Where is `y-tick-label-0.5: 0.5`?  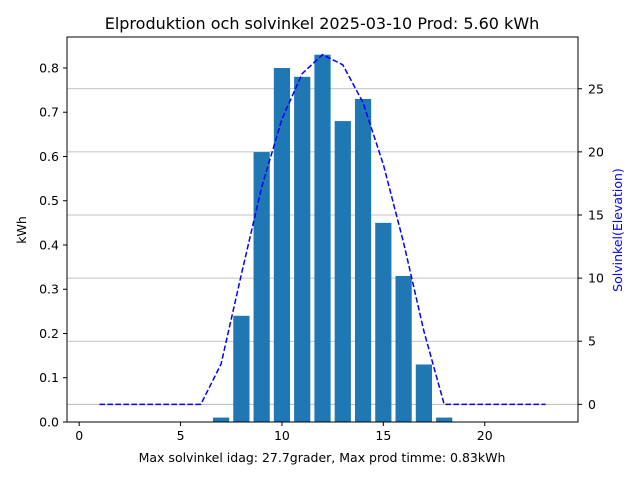
y-tick-label-0.5: 0.5 is located at coordinates (49, 200).